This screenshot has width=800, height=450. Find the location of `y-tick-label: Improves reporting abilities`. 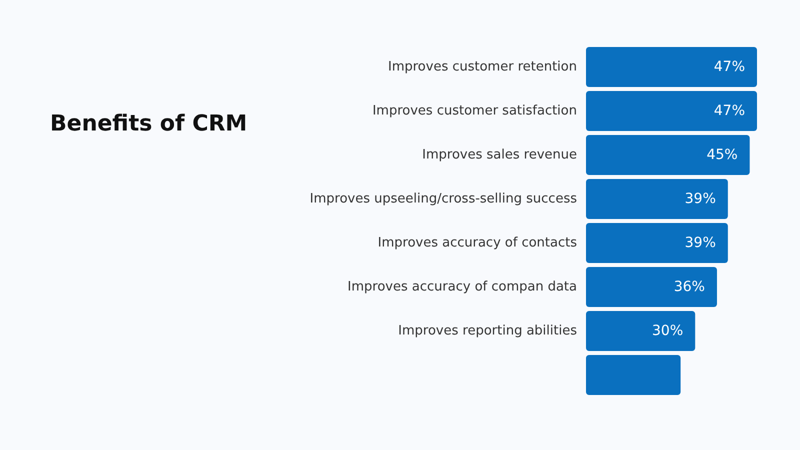

y-tick-label: Improves reporting abilities is located at coordinates (488, 331).